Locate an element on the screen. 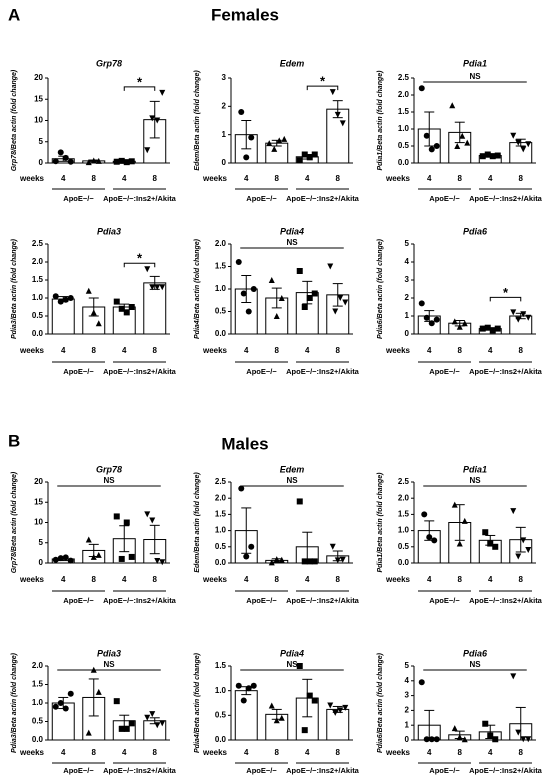 This screenshot has height=776, width=550. y-tick-label: 20 is located at coordinates (38, 481).